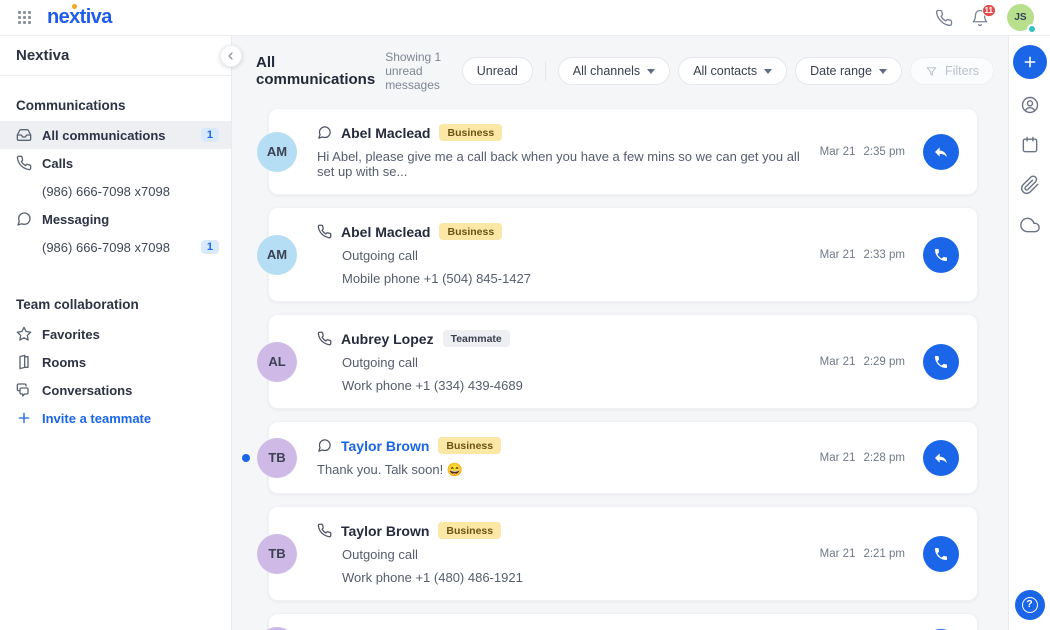  I want to click on contacts-icon, so click(1030, 105).